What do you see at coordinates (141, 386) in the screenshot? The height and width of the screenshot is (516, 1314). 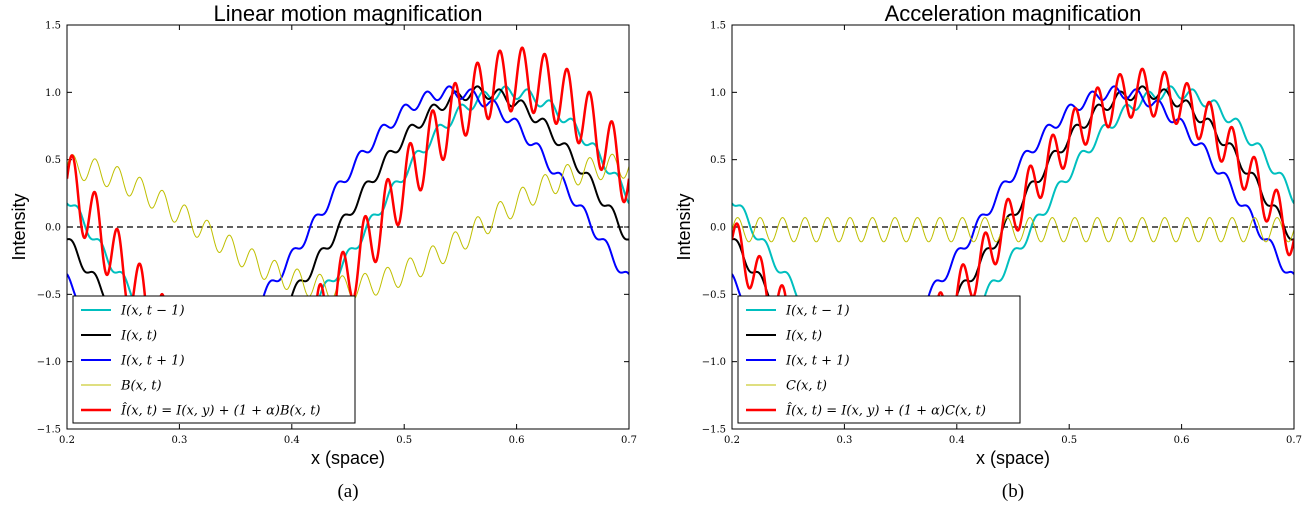 I see `legend-label: B(x, t)` at bounding box center [141, 386].